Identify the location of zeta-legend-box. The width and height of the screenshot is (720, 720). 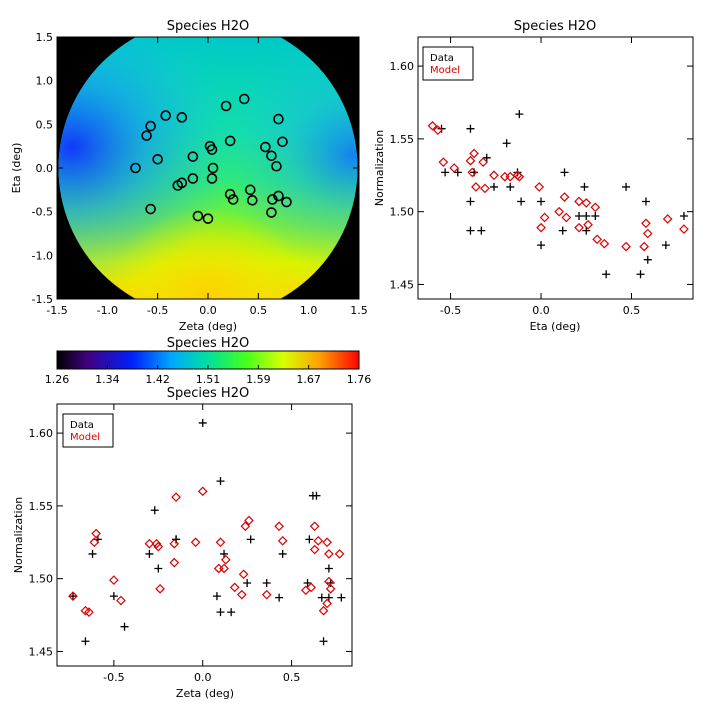
(88, 430).